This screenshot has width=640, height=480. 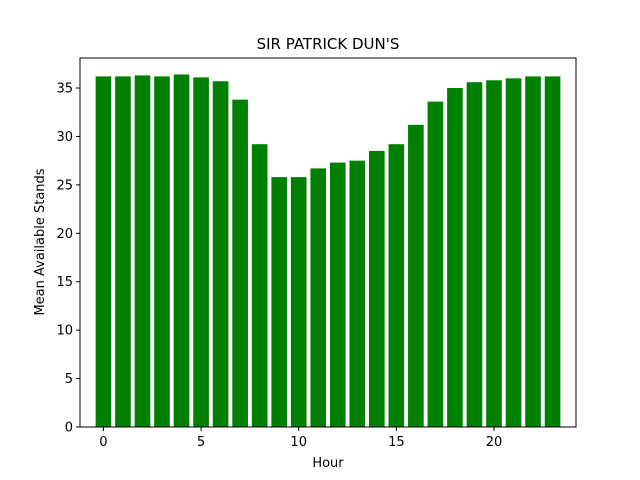 I want to click on x-tick-label: 15, so click(x=396, y=442).